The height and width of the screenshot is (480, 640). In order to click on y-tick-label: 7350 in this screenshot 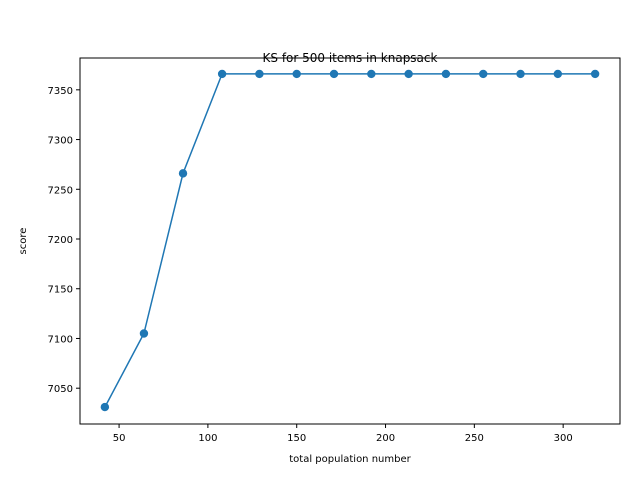, I will do `click(60, 91)`.